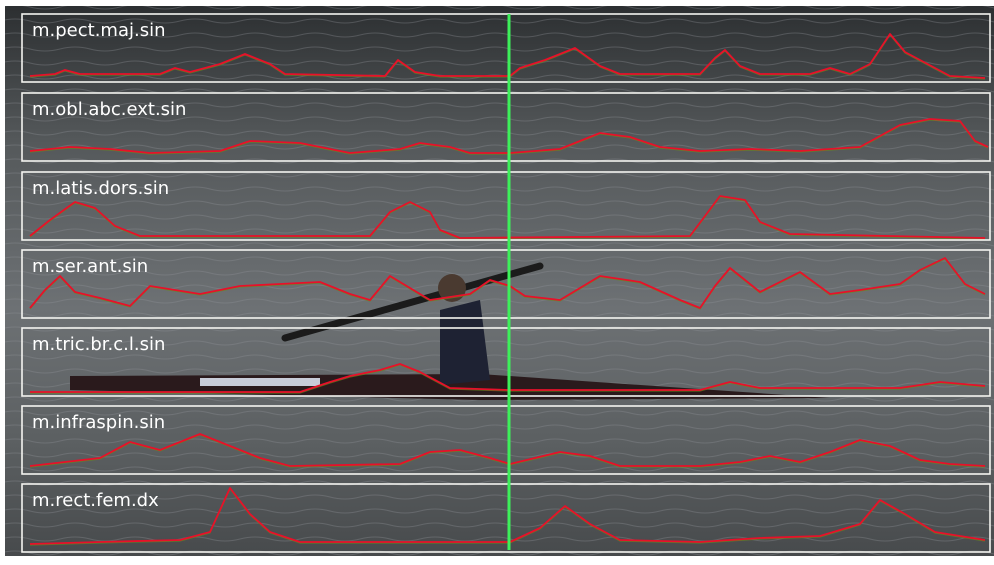  I want to click on paddler-body, so click(465, 342).